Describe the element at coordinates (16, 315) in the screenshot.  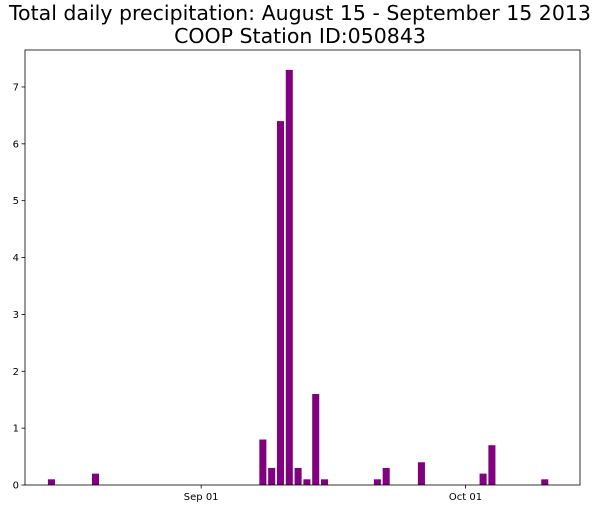
I see `y-tick-label: 3` at that location.